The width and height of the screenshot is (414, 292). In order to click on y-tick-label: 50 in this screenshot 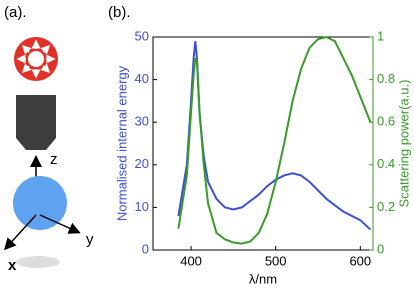, I will do `click(142, 35)`.